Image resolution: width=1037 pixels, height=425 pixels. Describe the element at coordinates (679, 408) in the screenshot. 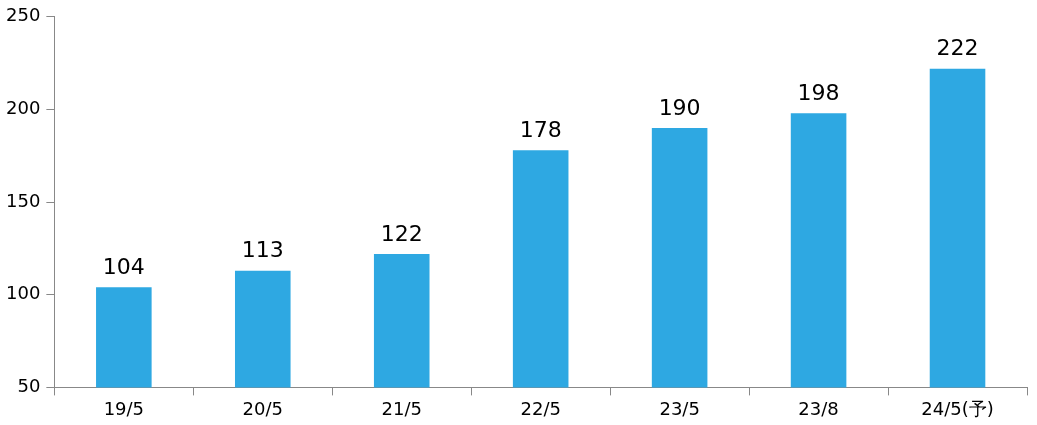

I see `x-tick-label: 23/5` at that location.